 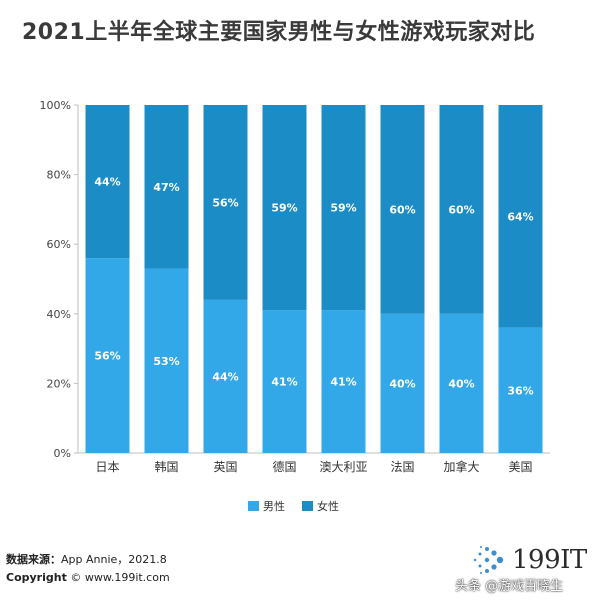 What do you see at coordinates (274, 506) in the screenshot?
I see `legend-label: 男性` at bounding box center [274, 506].